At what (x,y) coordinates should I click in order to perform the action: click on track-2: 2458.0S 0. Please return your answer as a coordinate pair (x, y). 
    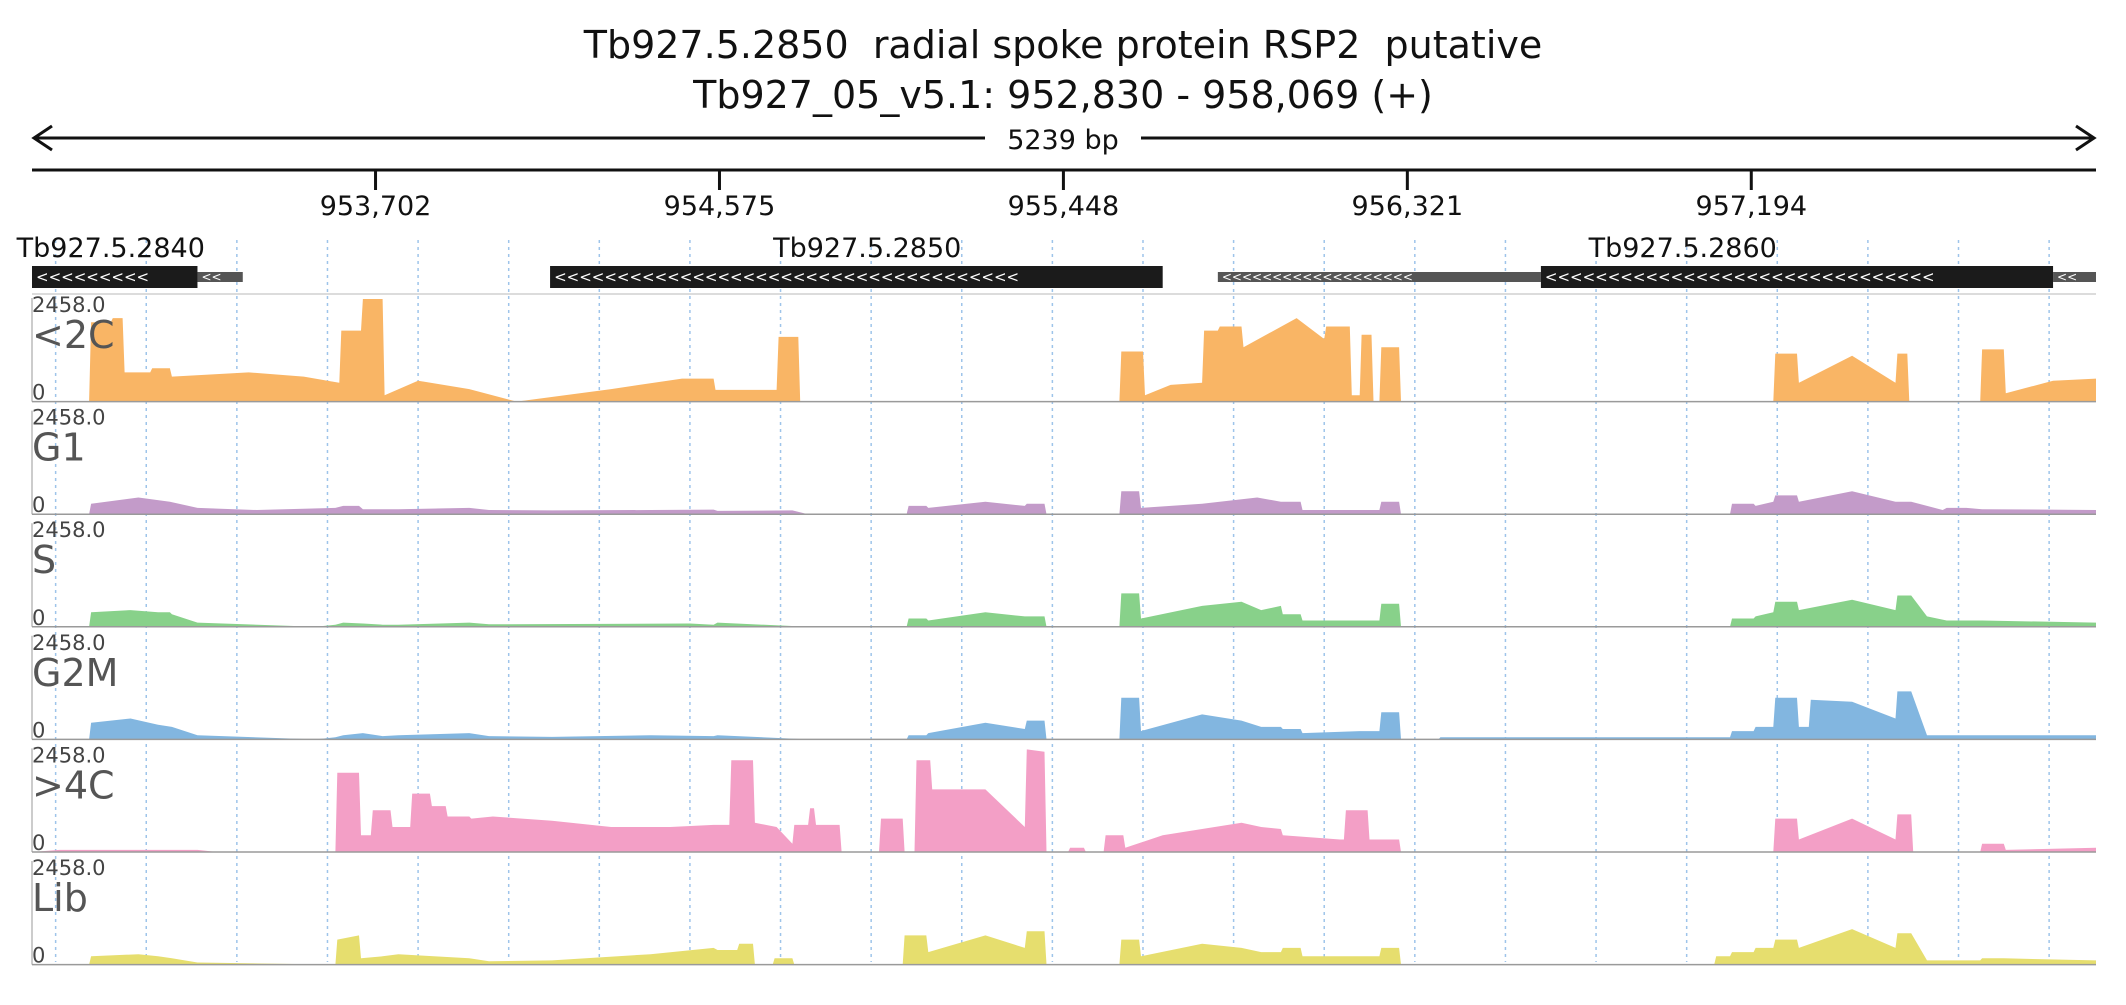
    Looking at the image, I should click on (1063, 574).